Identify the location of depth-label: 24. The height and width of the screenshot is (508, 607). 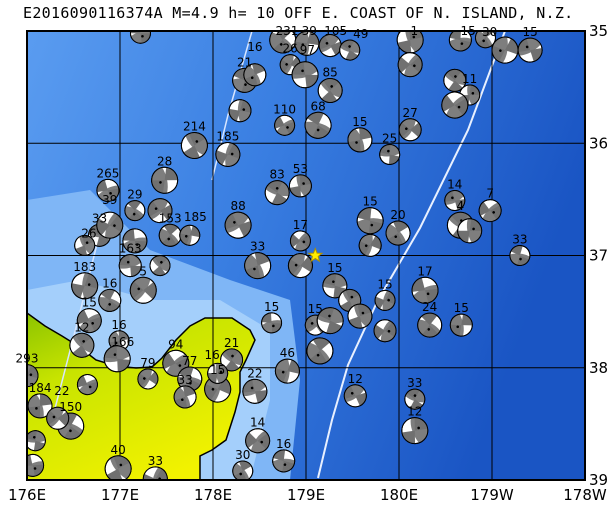
(429, 307).